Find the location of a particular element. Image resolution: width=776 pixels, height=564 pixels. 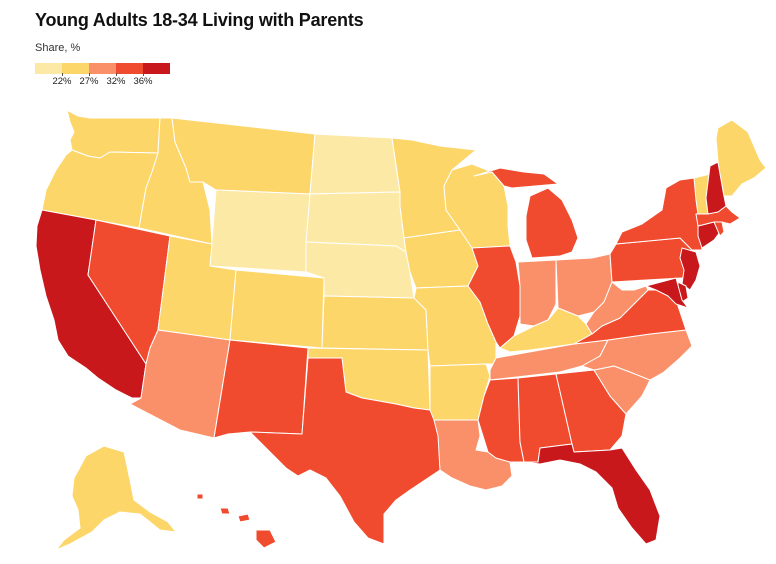

state-AK is located at coordinates (116, 498).